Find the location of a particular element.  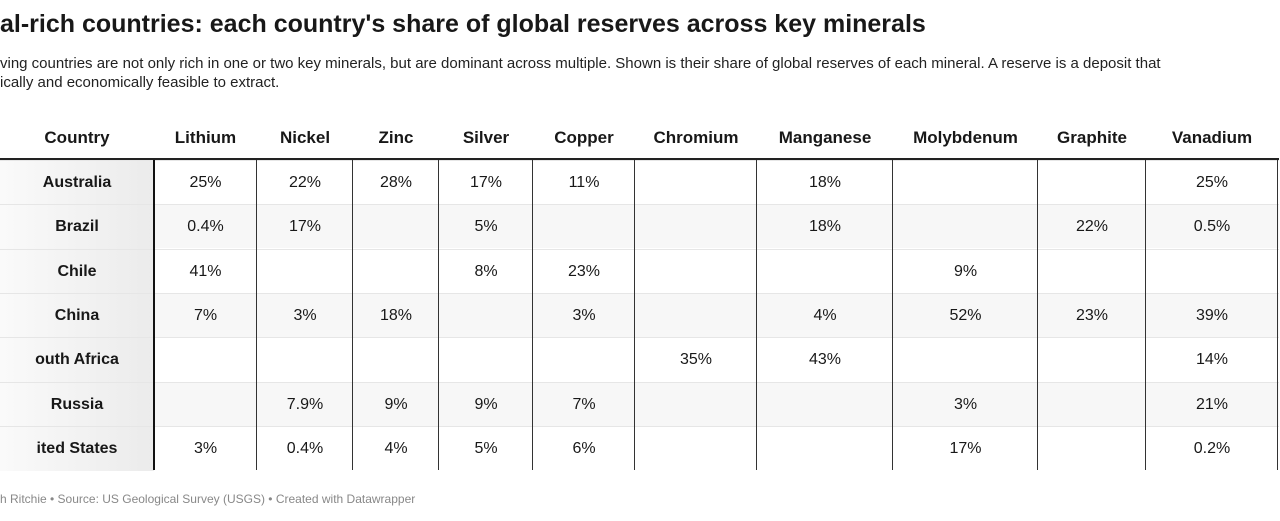

column-header: Country is located at coordinates (77, 137).